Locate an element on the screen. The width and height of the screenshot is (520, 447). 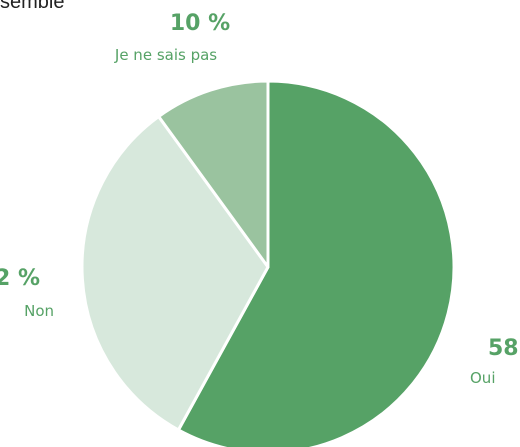
chart-title-fragment: semble is located at coordinates (32, 6).